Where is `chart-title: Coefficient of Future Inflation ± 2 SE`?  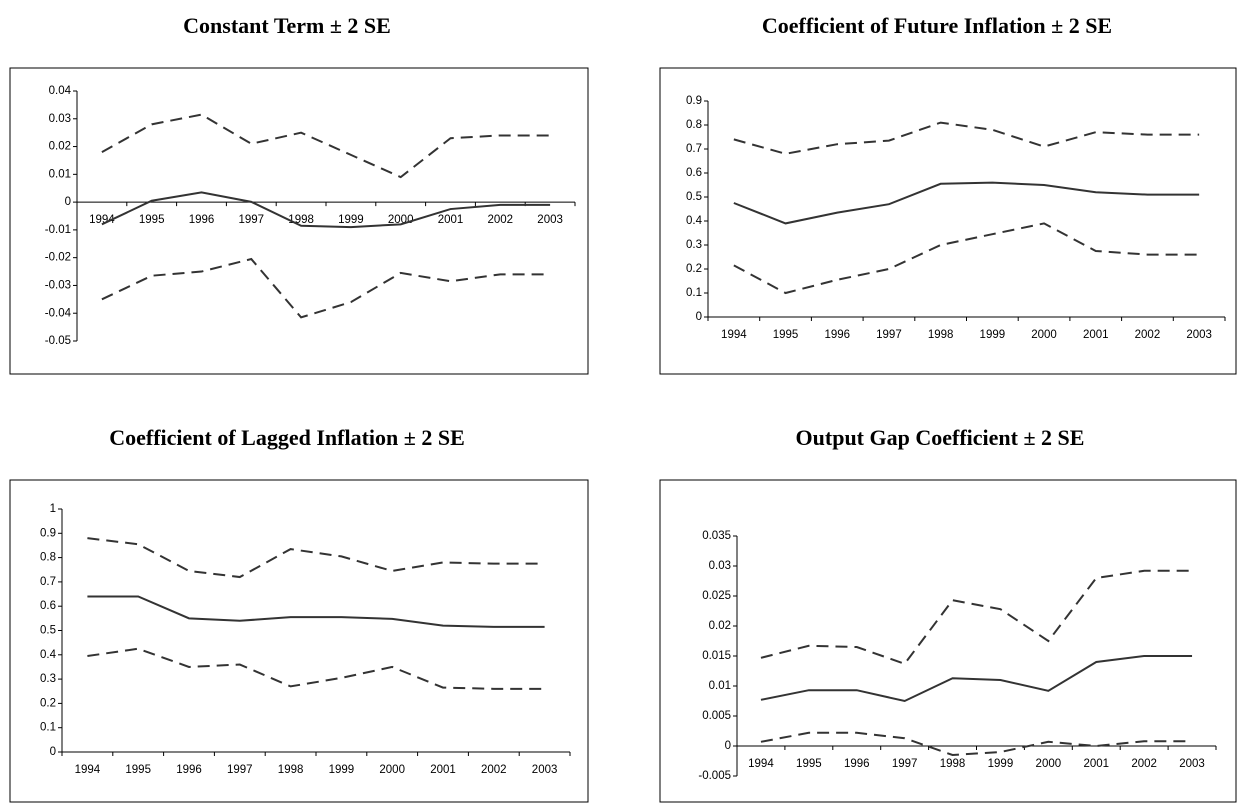 chart-title: Coefficient of Future Inflation ± 2 SE is located at coordinates (937, 25).